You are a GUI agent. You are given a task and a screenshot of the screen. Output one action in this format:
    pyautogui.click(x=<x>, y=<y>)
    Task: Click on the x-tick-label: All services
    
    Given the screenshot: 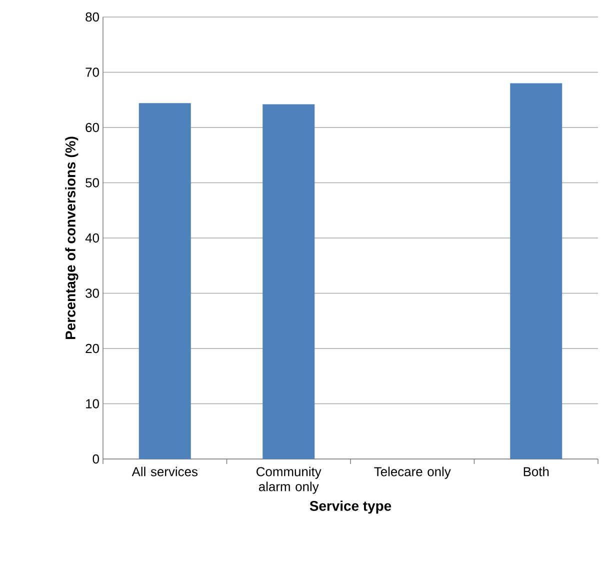 What is the action you would take?
    pyautogui.click(x=165, y=471)
    